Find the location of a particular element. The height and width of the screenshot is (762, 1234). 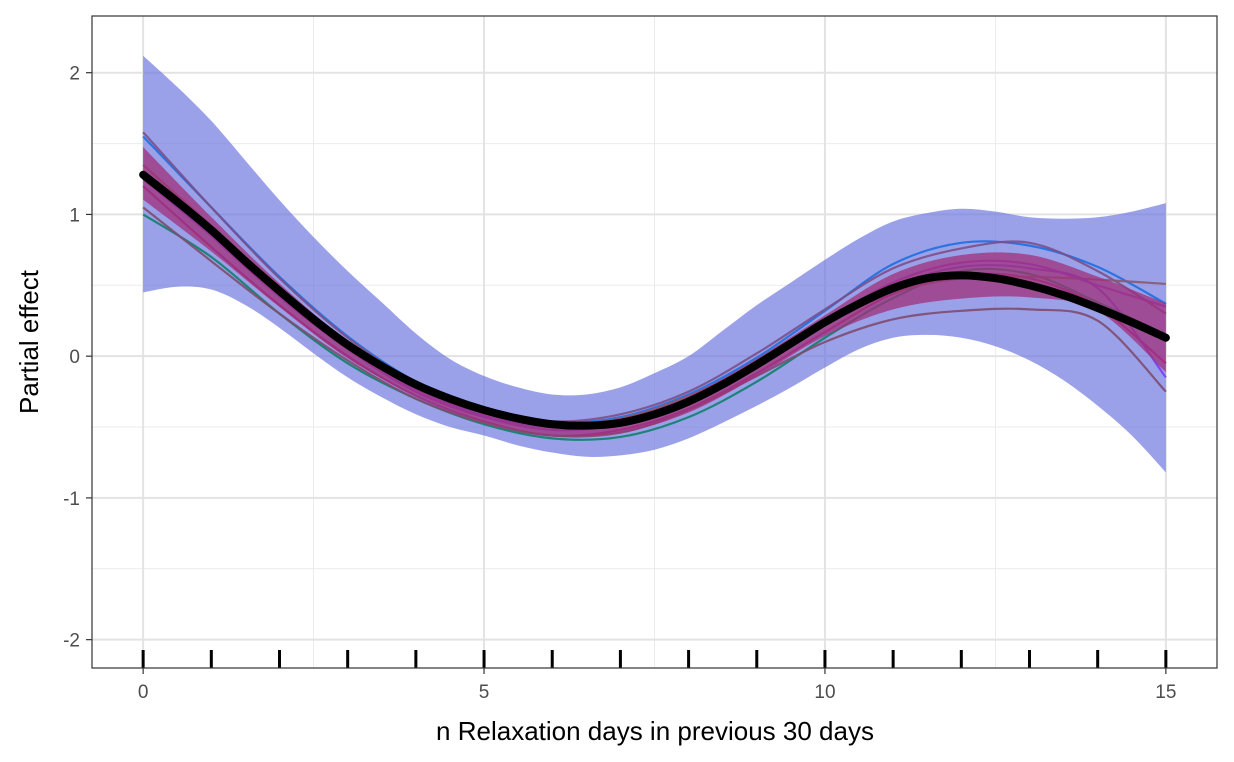

y-tick-label: -2 is located at coordinates (71, 641).